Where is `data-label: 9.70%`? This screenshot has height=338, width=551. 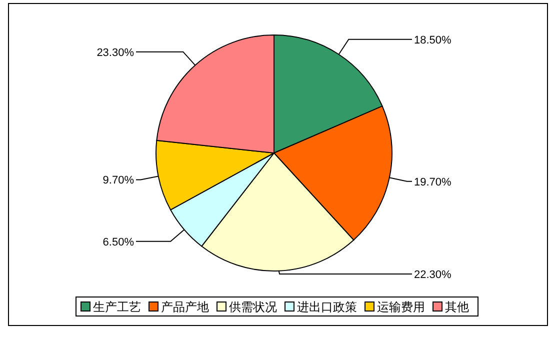 data-label: 9.70% is located at coordinates (118, 180).